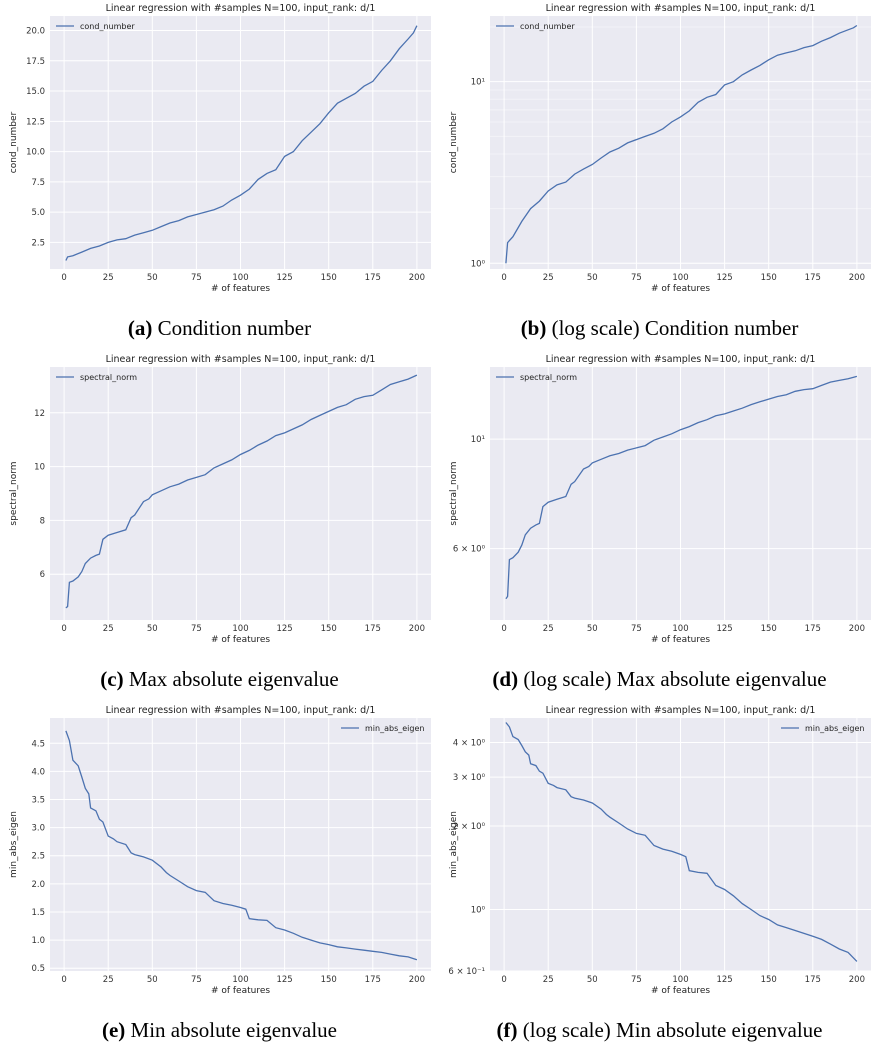 This screenshot has width=879, height=1047. What do you see at coordinates (38, 857) in the screenshot?
I see `y-tick-label: 2.5` at bounding box center [38, 857].